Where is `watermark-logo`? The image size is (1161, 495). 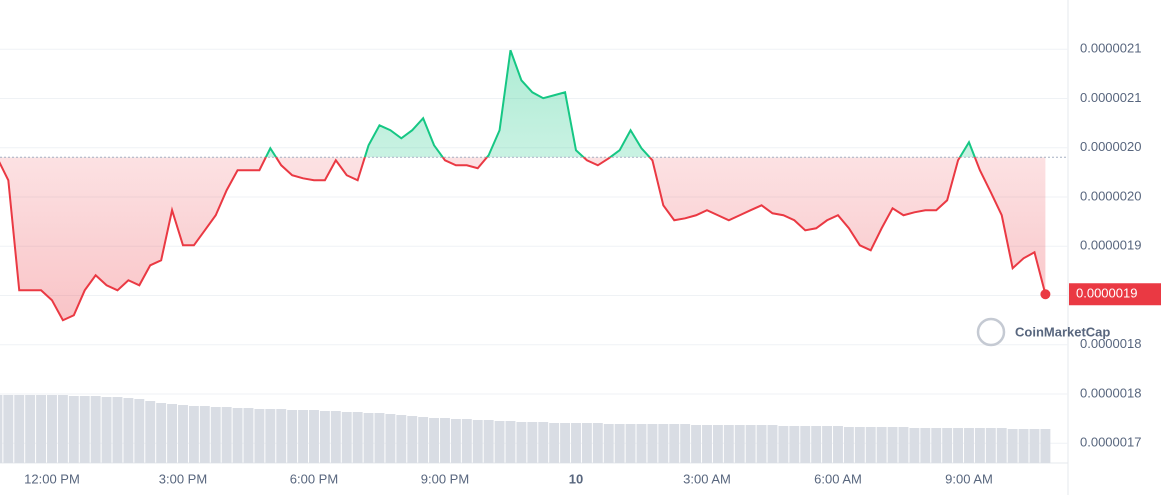 watermark-logo is located at coordinates (991, 332).